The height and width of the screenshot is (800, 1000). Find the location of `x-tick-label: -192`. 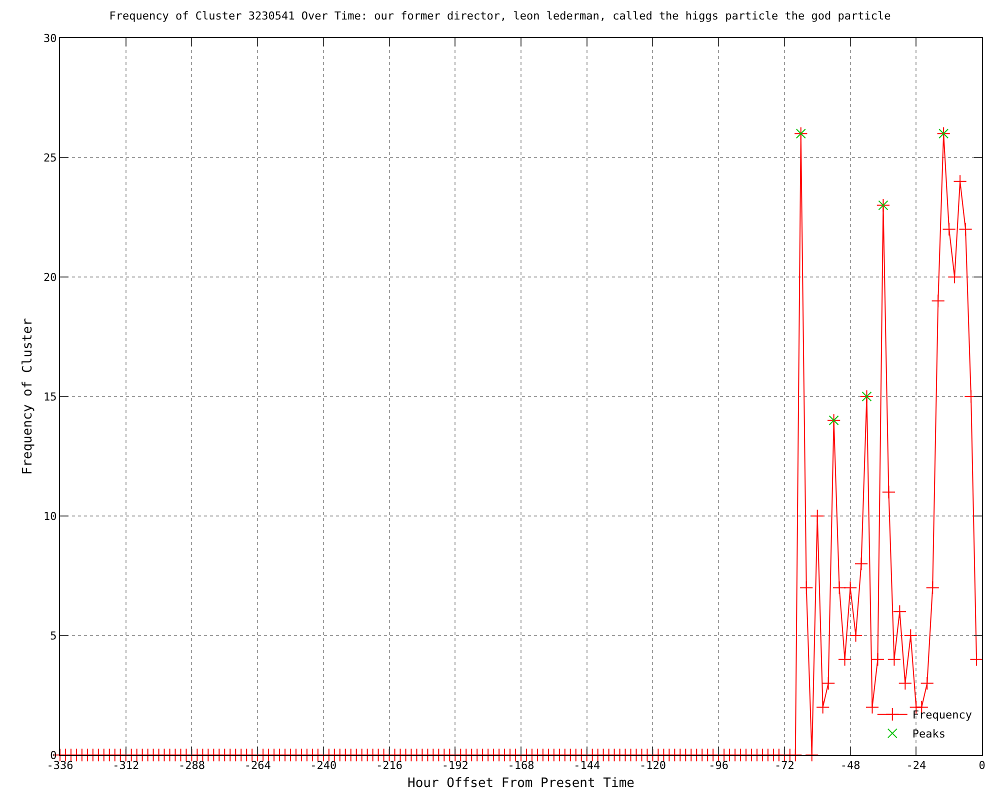

x-tick-label: -192 is located at coordinates (455, 765).